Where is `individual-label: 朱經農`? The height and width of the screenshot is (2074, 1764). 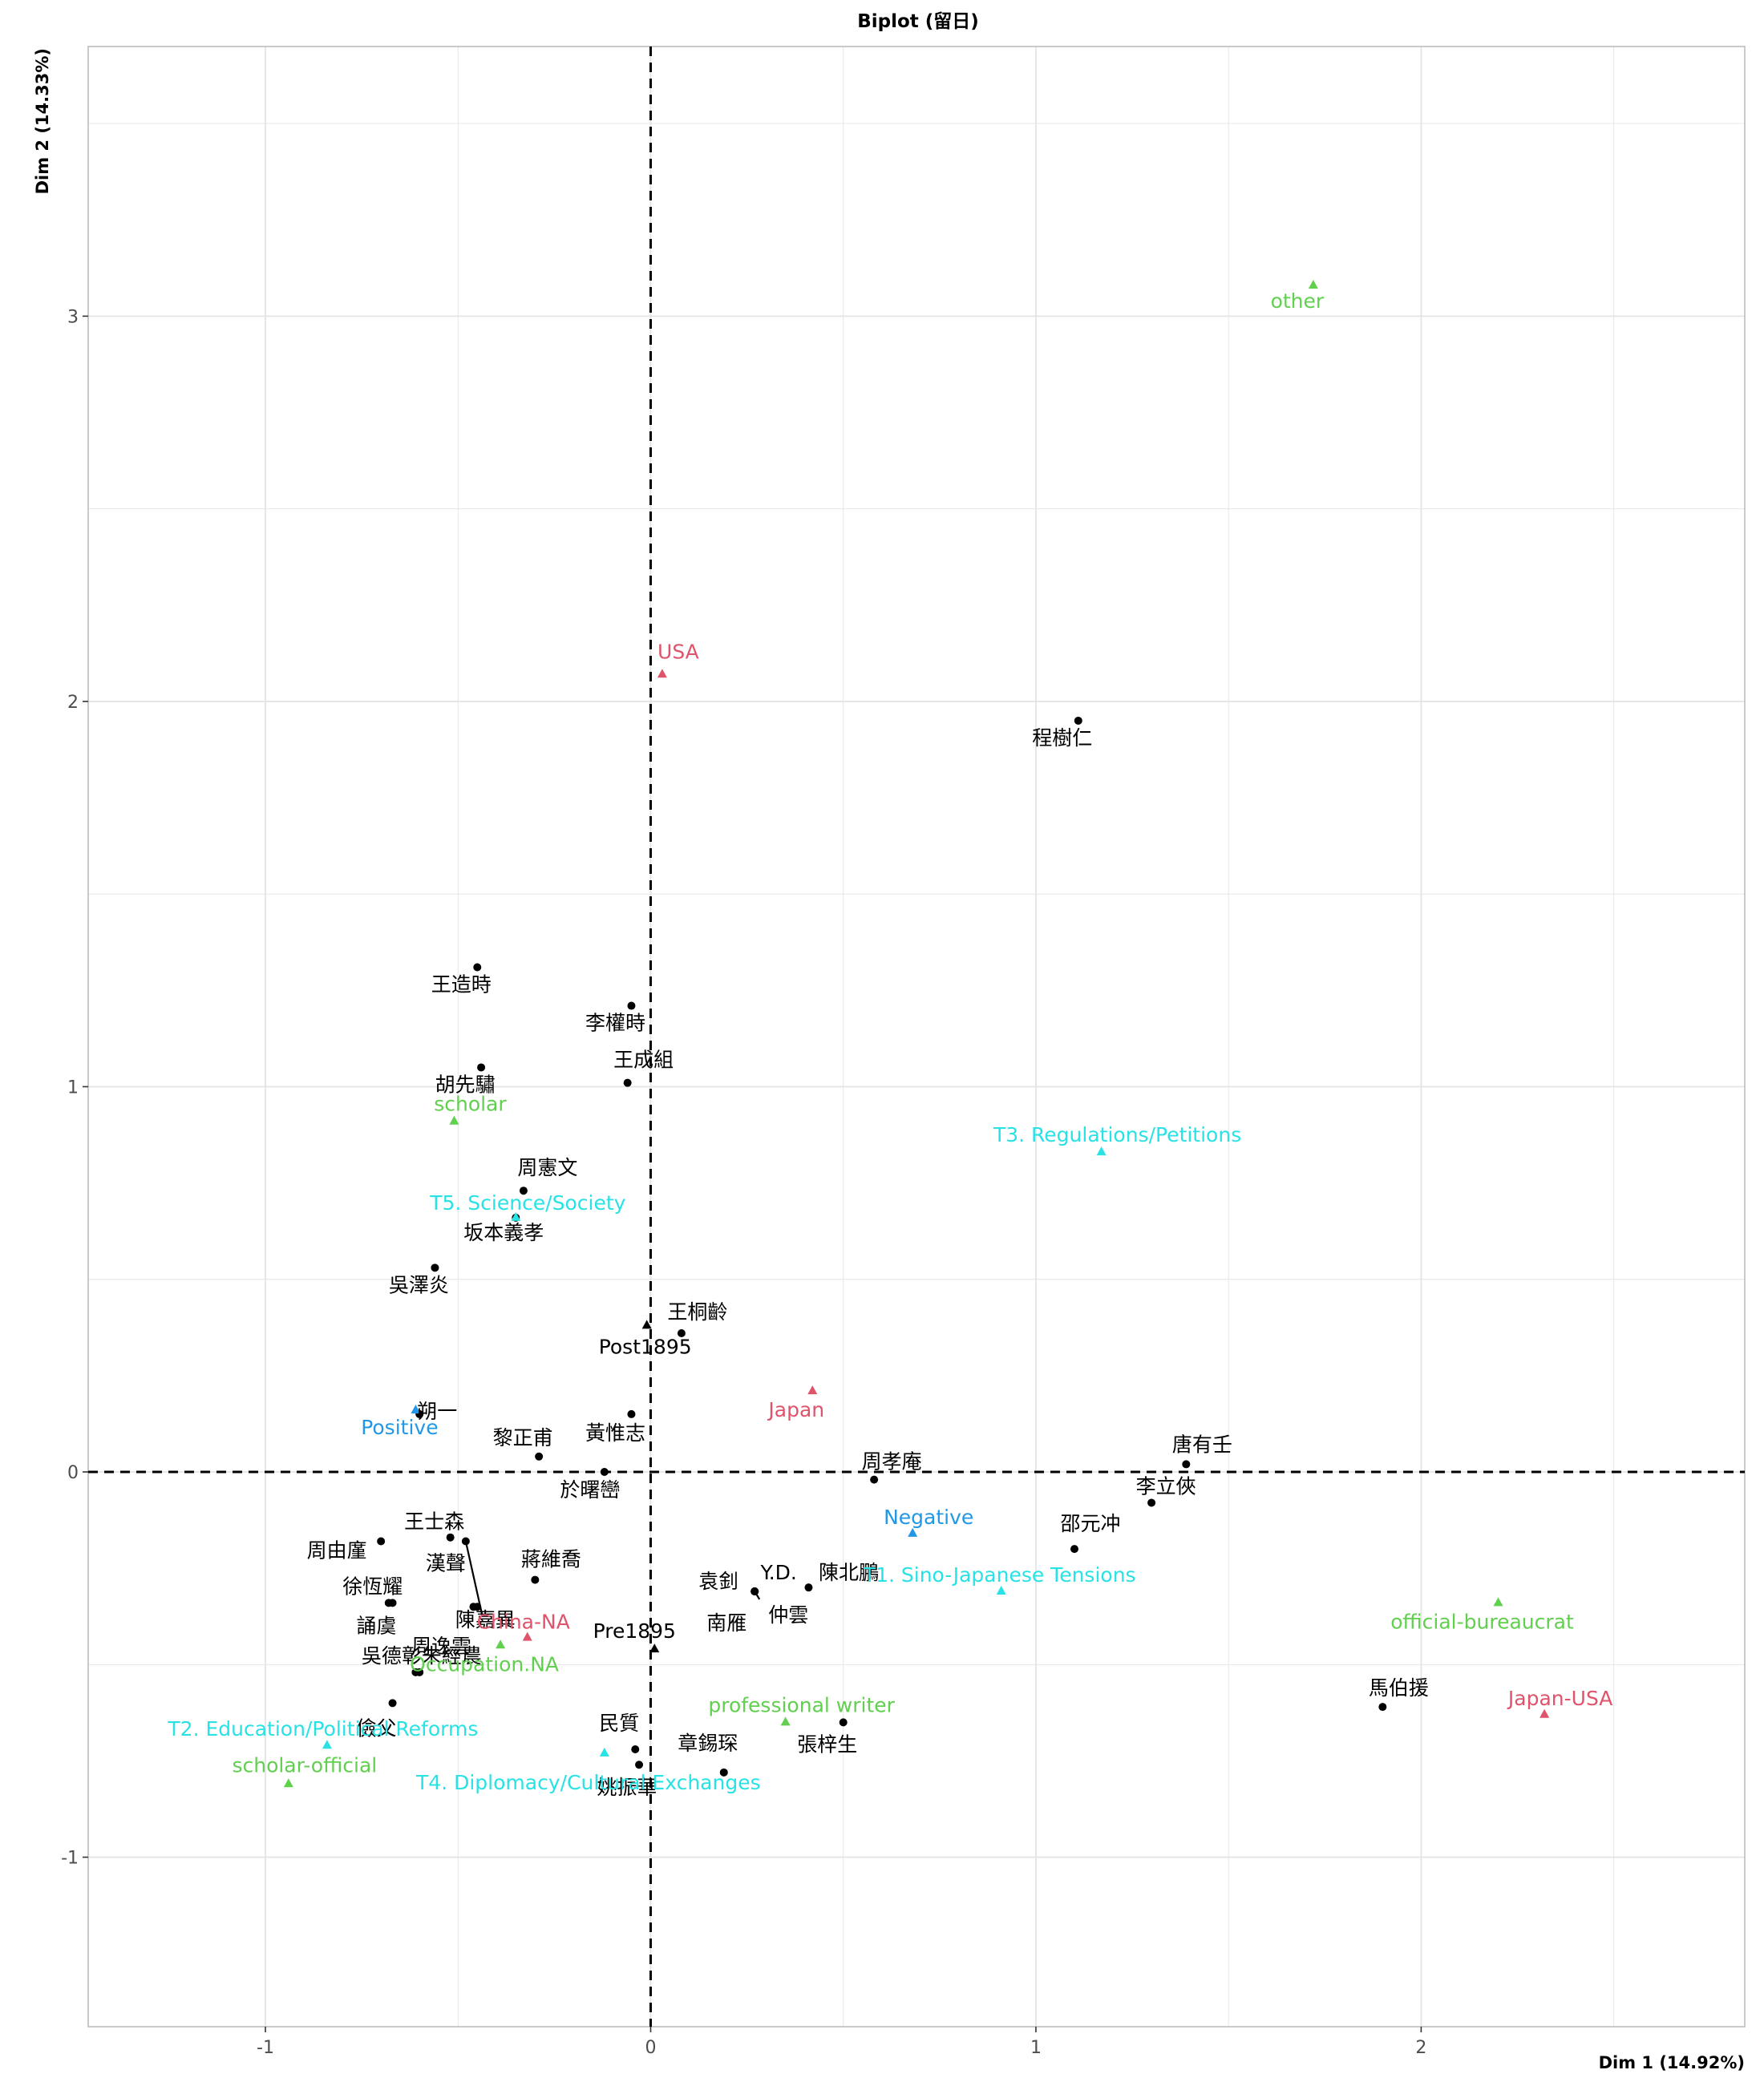 individual-label: 朱經農 is located at coordinates (452, 1656).